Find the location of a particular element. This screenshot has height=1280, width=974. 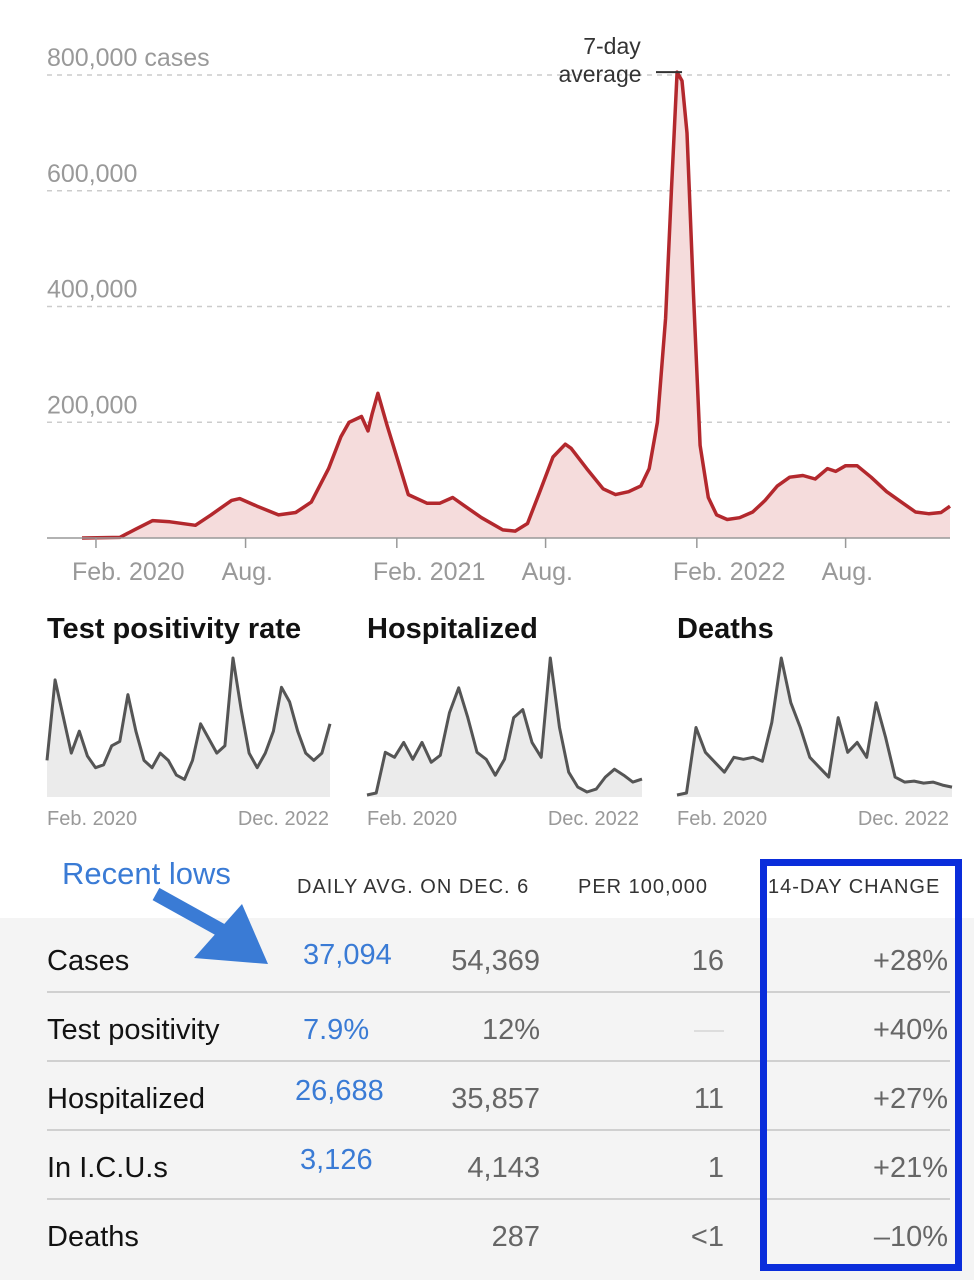

annotation-line-1: 7-day is located at coordinates (612, 46).